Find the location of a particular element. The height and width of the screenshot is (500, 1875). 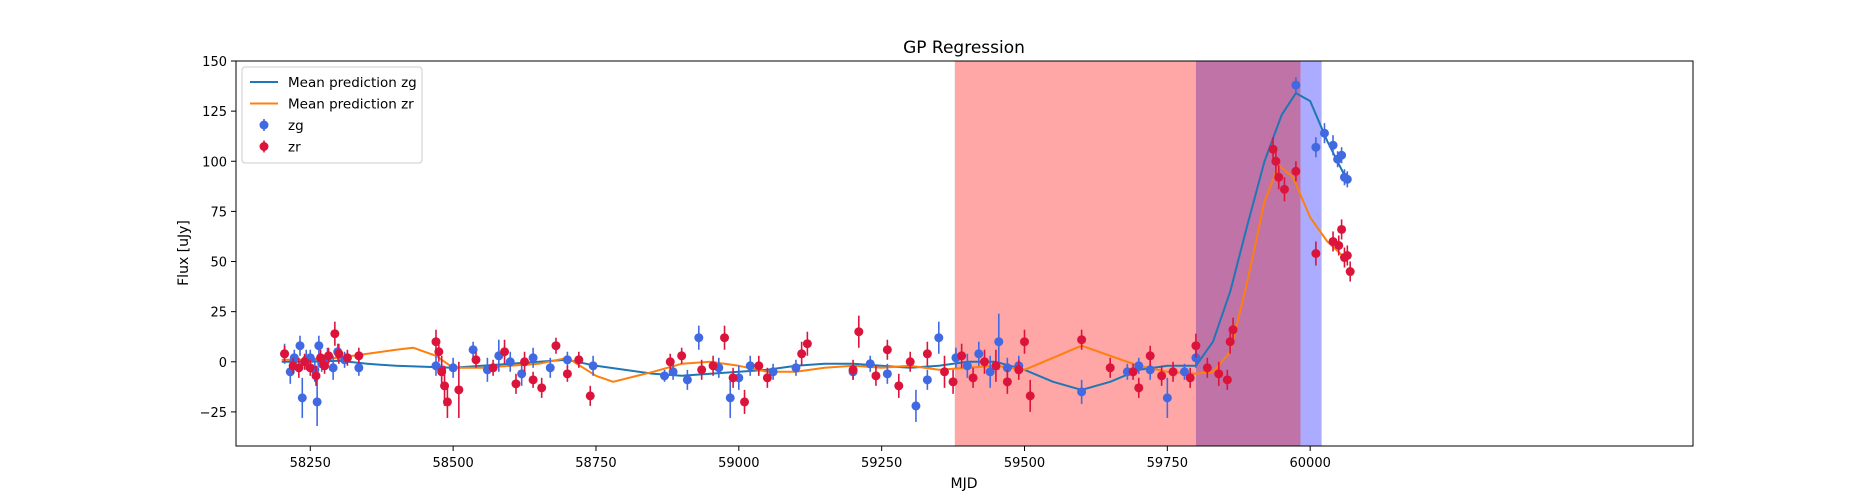

y-tick-label-150: 150 is located at coordinates (214, 62).